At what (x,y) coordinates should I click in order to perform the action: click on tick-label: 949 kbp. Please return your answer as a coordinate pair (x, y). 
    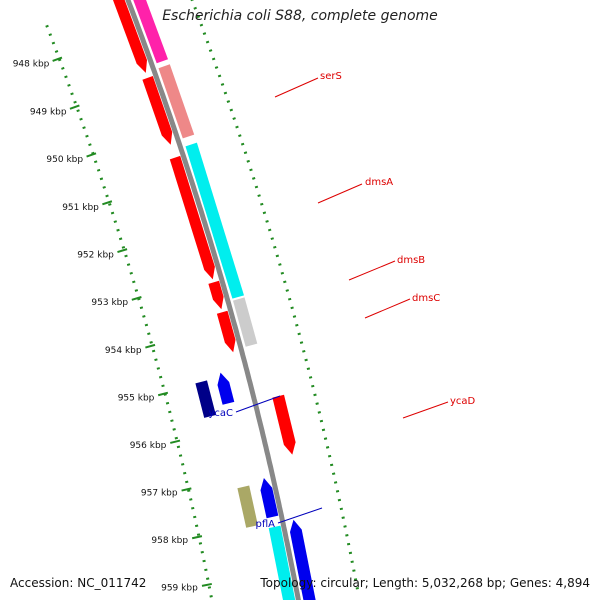
    Looking at the image, I should click on (48, 112).